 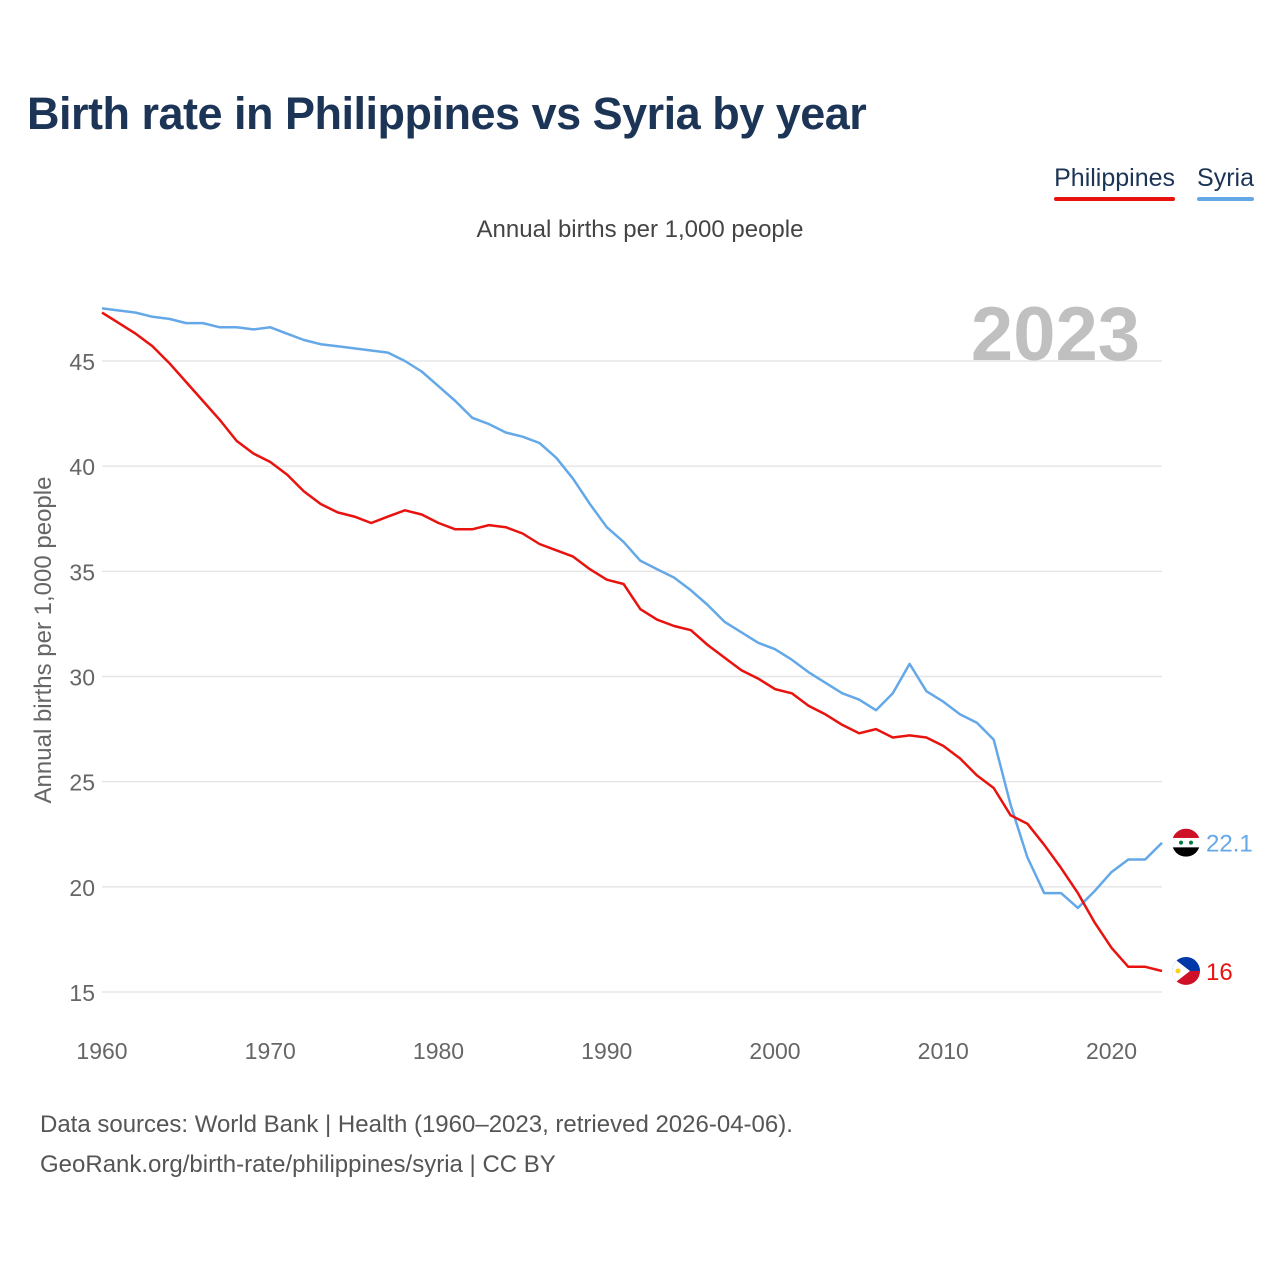 What do you see at coordinates (82, 572) in the screenshot?
I see `y-tick-label: 35` at bounding box center [82, 572].